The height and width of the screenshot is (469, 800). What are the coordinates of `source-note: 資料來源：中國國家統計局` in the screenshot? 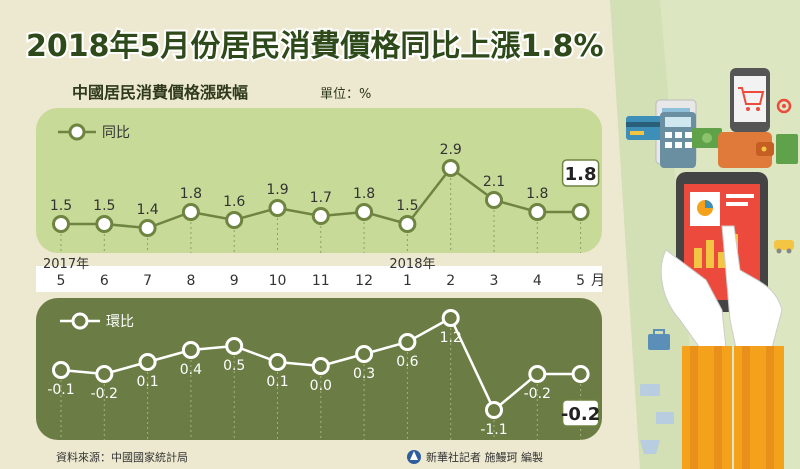 It's located at (122, 457).